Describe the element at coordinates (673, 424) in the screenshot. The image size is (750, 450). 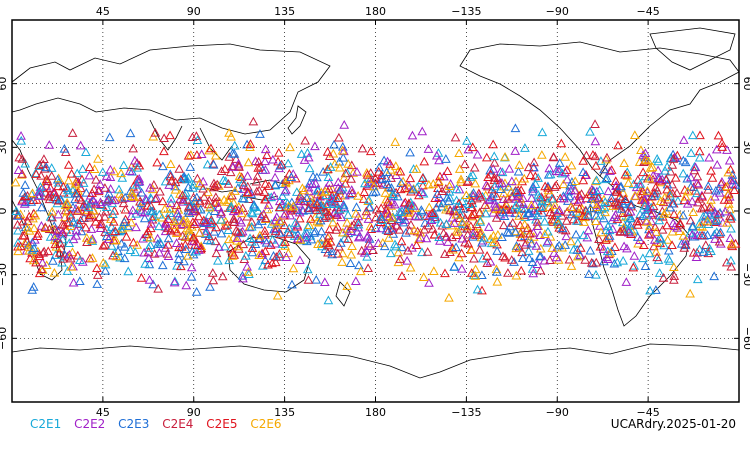
I see `product-label: UCARdry.2025-01-20` at that location.